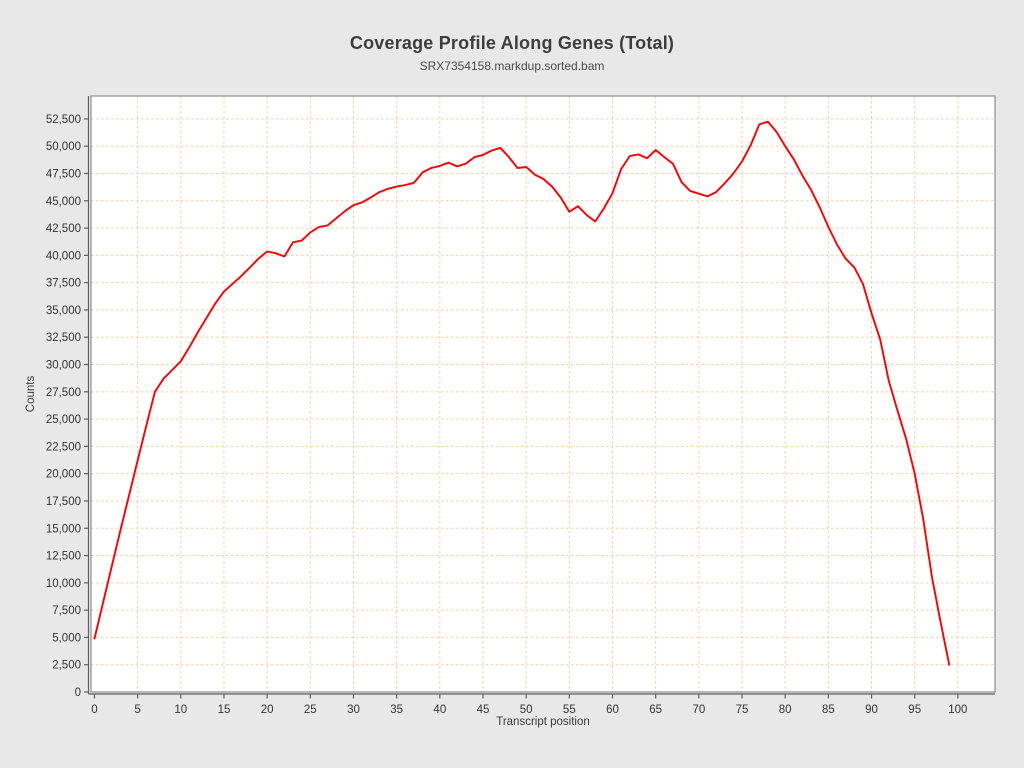 This screenshot has height=768, width=1024. Describe the element at coordinates (63, 284) in the screenshot. I see `svg-text: 37,500` at that location.